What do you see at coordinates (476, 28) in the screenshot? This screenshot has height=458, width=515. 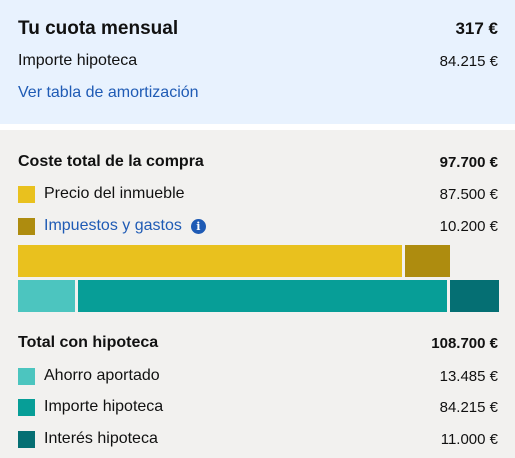 I see `monthly-payment-amount: 317 €` at bounding box center [476, 28].